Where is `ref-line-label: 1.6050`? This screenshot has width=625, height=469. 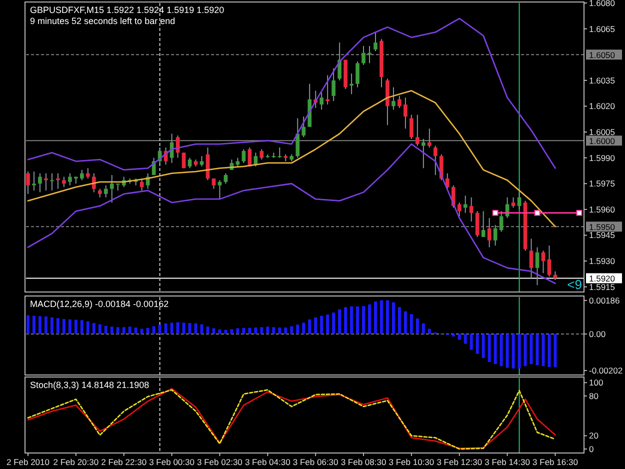
ref-line-label: 1.6050 is located at coordinates (602, 55).